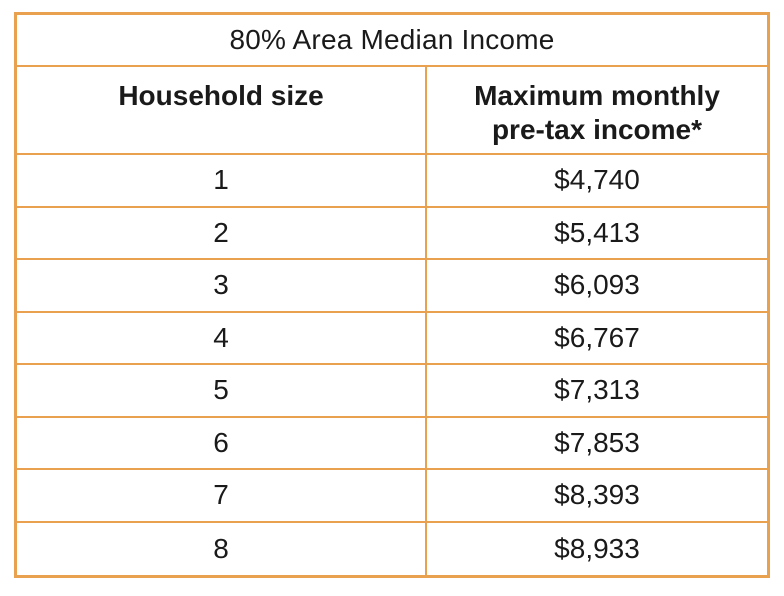  Describe the element at coordinates (597, 444) in the screenshot. I see `table-row-income: $7,853` at that location.